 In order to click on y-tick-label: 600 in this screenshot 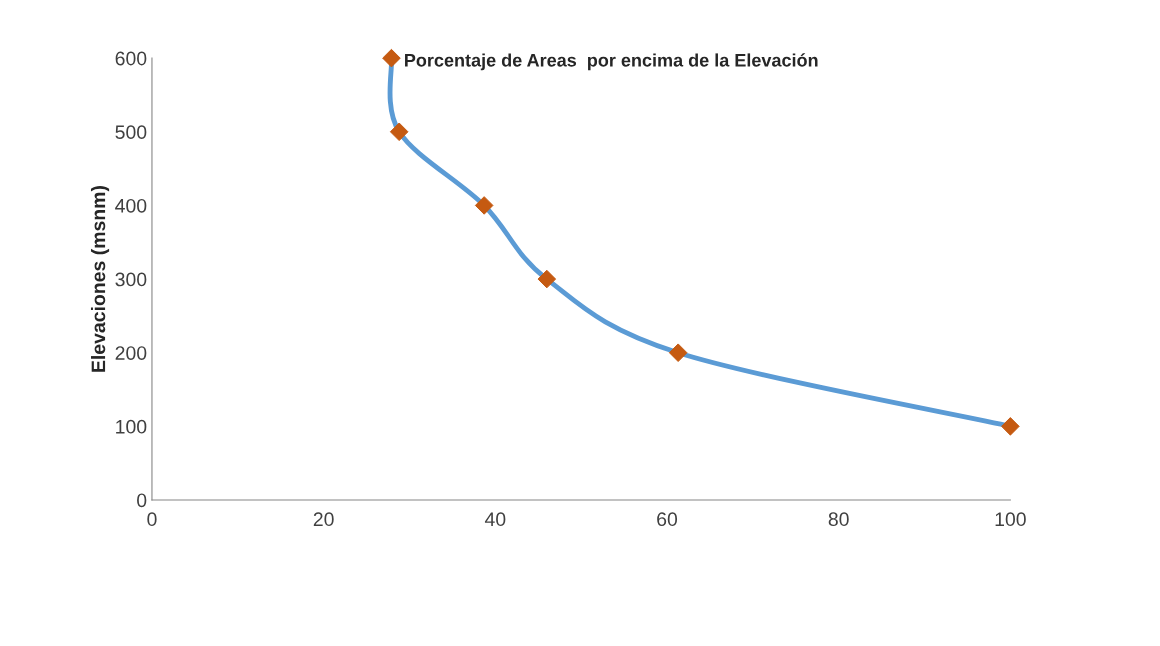, I will do `click(131, 58)`.